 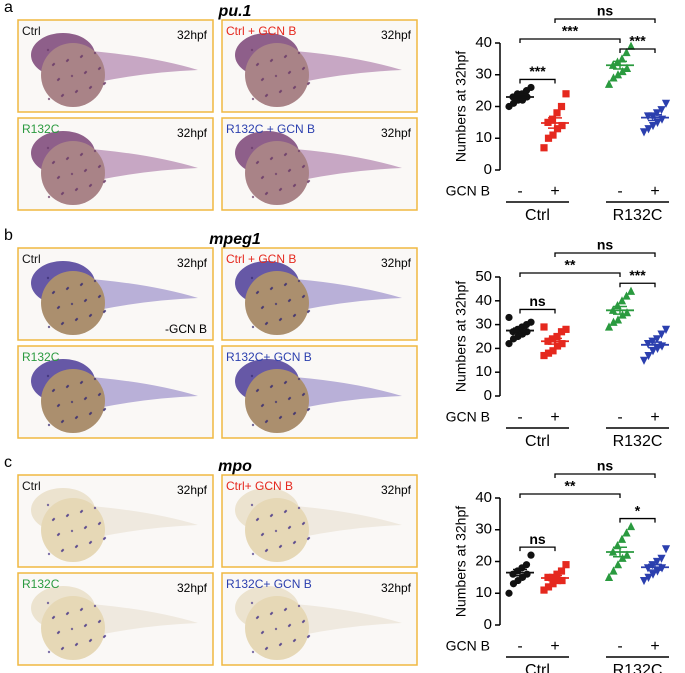 I want to click on y-tick-label: 20, so click(x=483, y=560).